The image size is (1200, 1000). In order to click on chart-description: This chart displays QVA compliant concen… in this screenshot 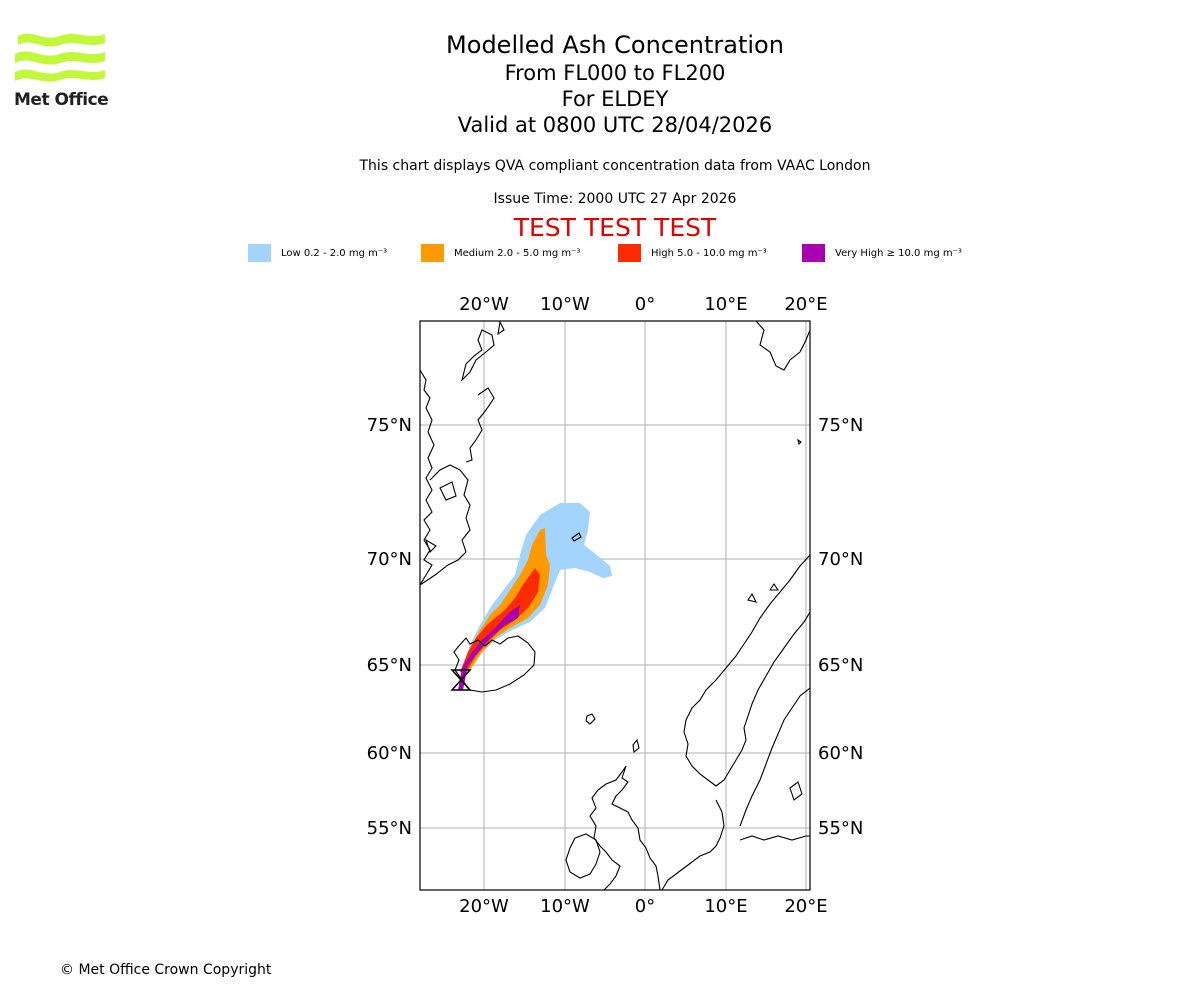, I will do `click(615, 166)`.